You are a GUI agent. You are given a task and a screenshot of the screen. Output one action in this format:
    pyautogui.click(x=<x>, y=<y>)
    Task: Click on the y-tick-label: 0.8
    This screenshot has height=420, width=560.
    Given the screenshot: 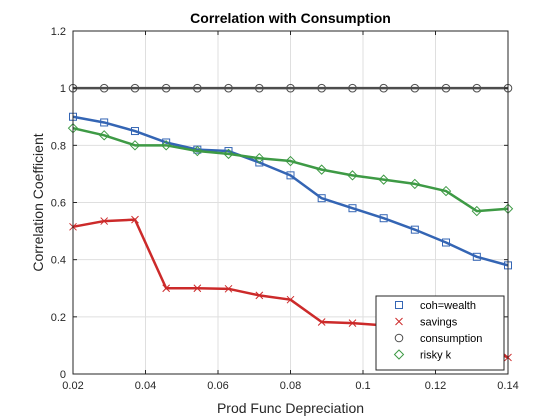 What is the action you would take?
    pyautogui.click(x=58, y=146)
    